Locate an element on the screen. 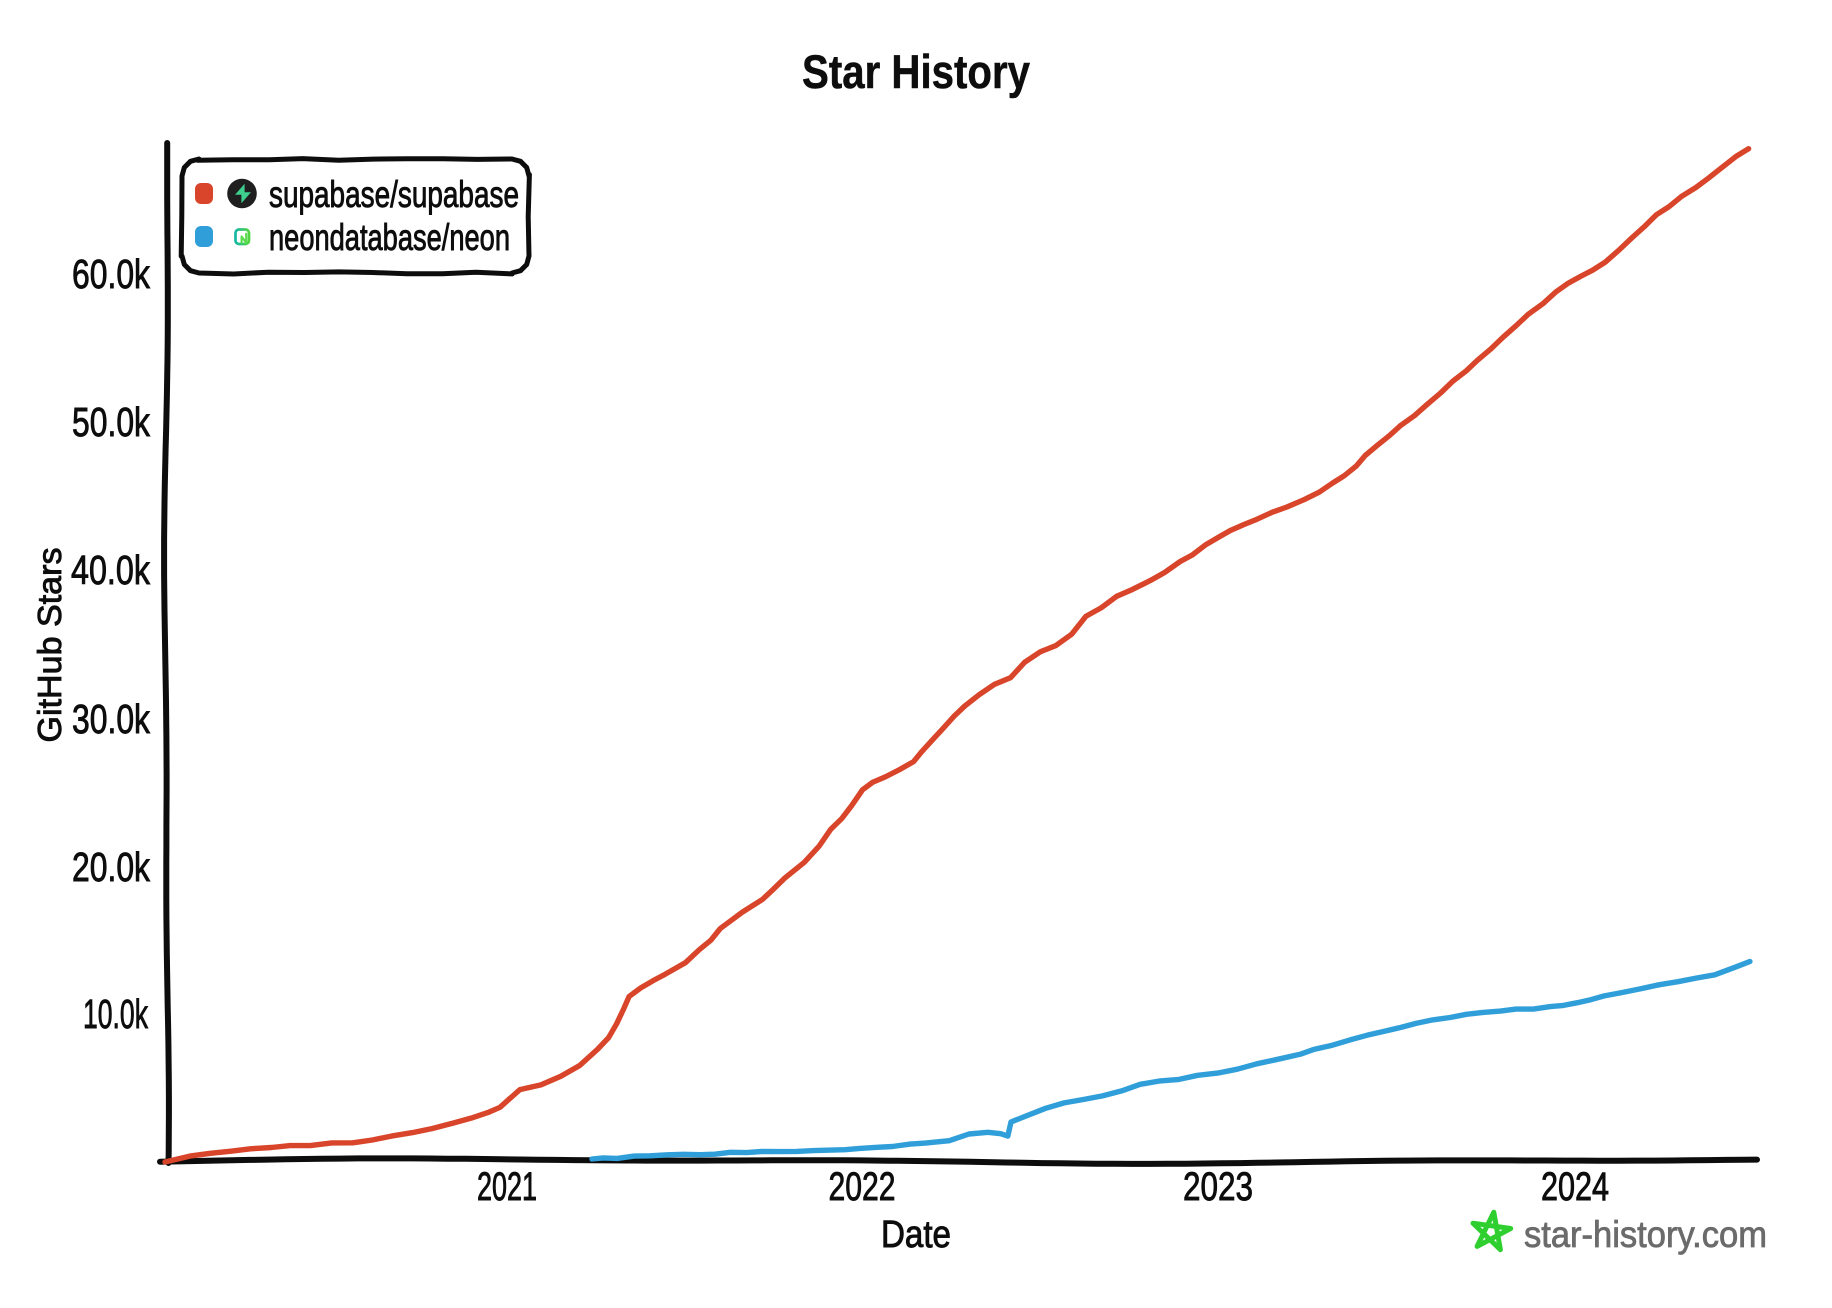 The width and height of the screenshot is (1832, 1308). svg-text: star-history.com is located at coordinates (1645, 1234).